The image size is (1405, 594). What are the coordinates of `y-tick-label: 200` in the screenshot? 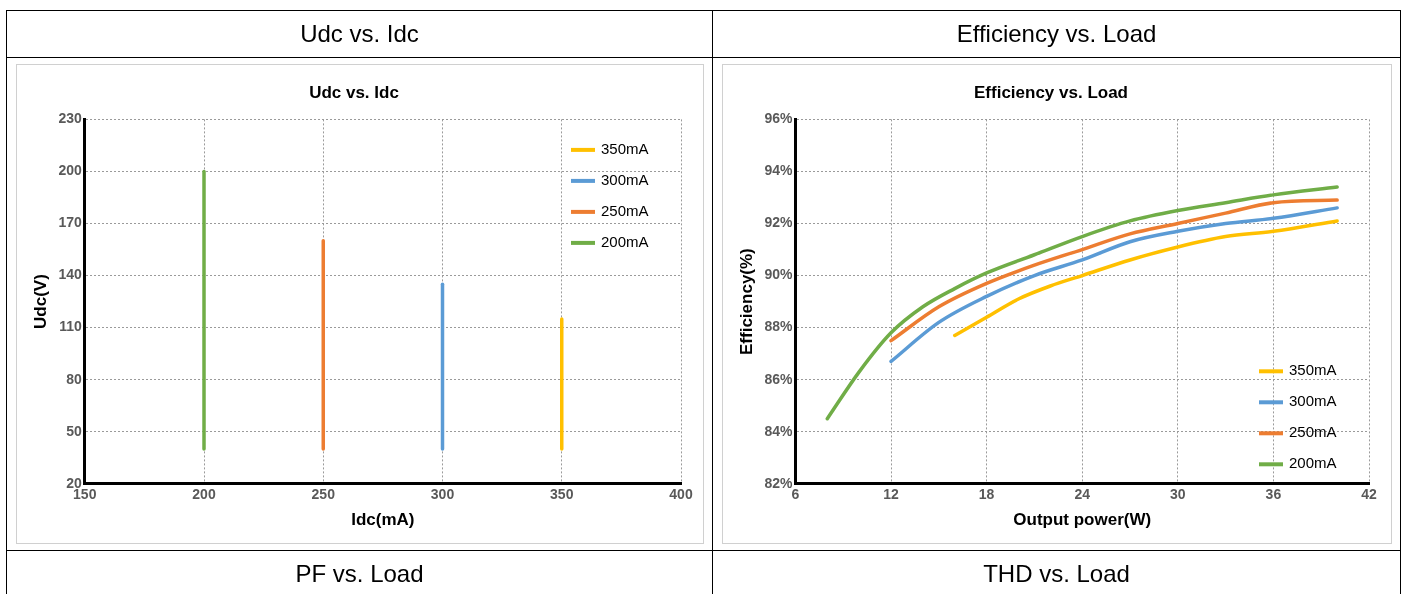 It's located at (69, 170).